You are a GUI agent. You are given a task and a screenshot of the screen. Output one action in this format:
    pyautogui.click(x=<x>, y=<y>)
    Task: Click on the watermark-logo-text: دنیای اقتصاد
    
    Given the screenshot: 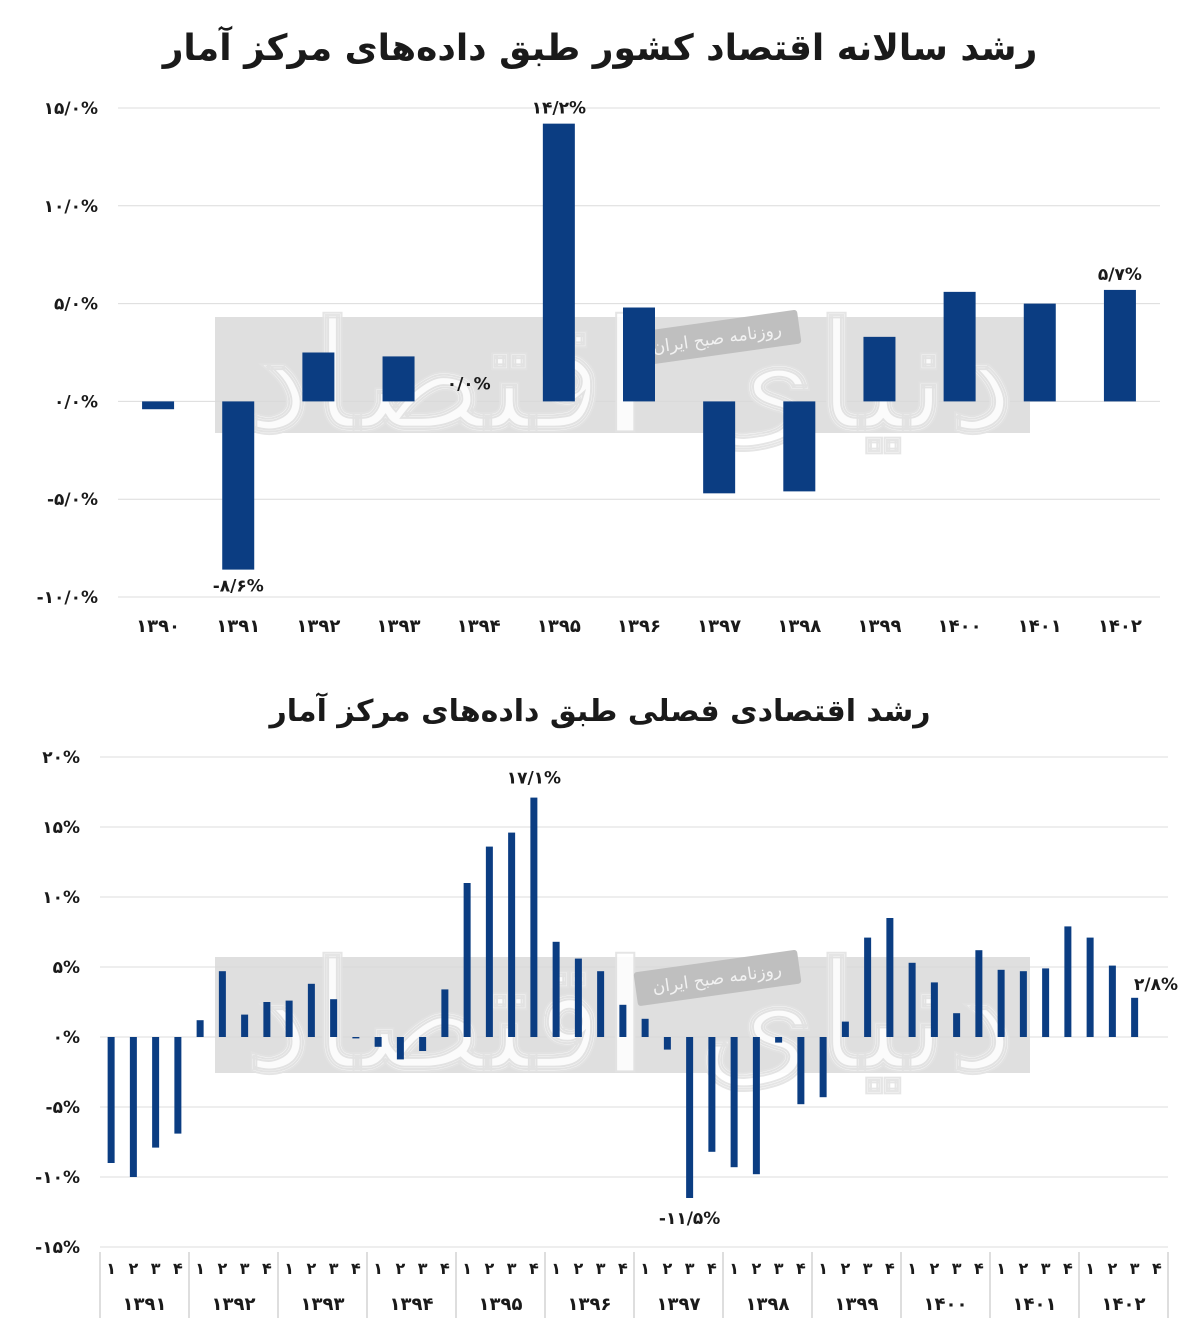 What is the action you would take?
    pyautogui.click(x=630, y=1017)
    